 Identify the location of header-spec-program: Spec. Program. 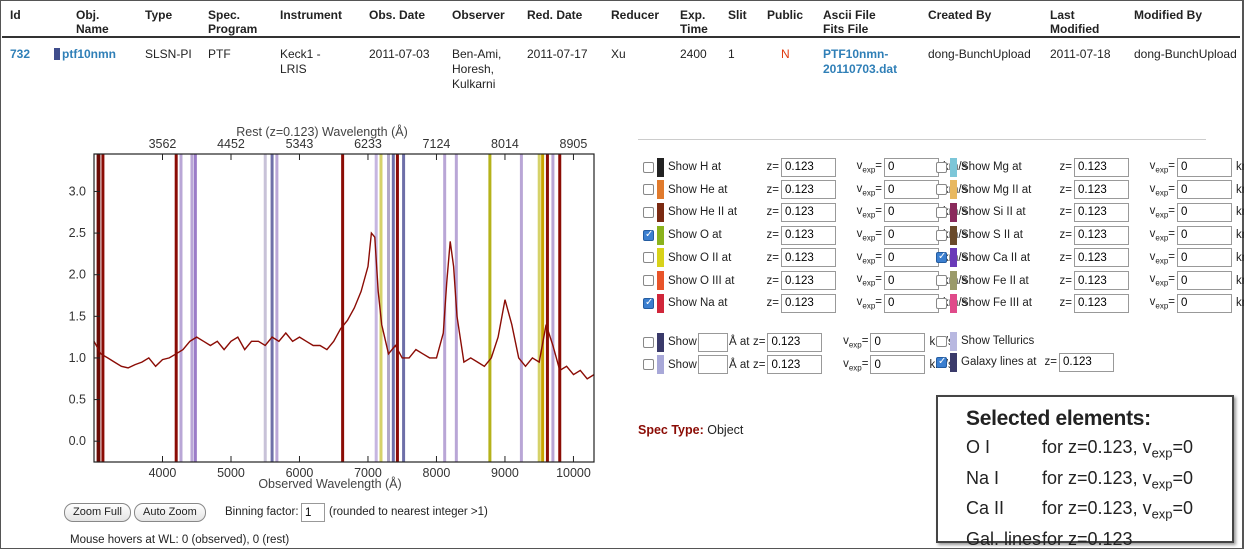
(233, 22).